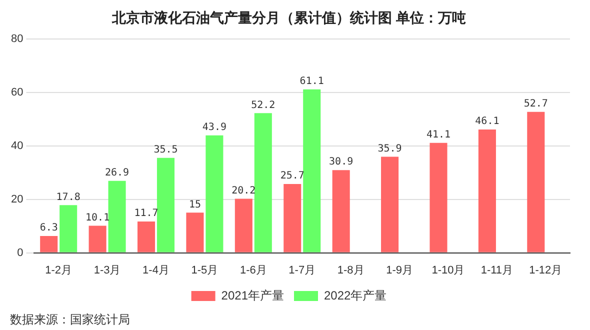  I want to click on legend-label: 2021年产量, so click(252, 295).